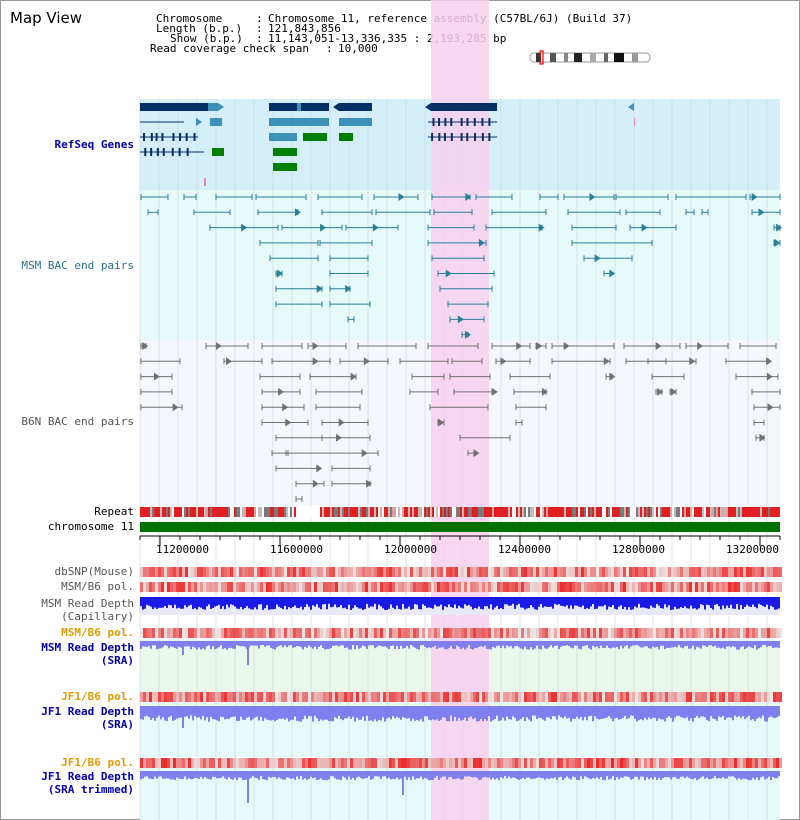 This screenshot has height=820, width=800. What do you see at coordinates (460, 787) in the screenshot?
I see `jf1-read-depth-trimmed` at bounding box center [460, 787].